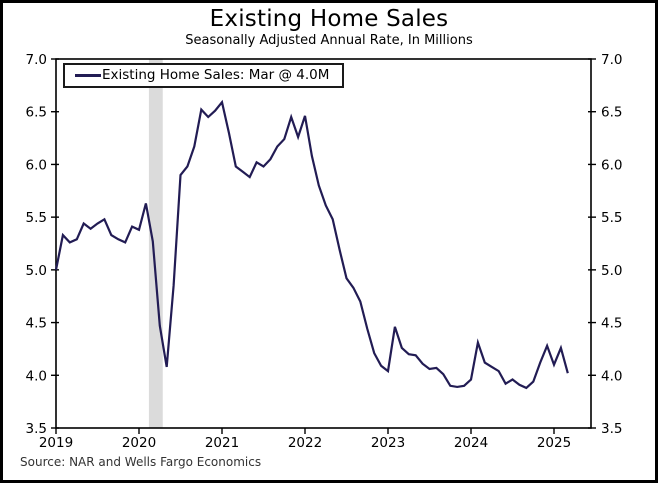 Image resolution: width=658 pixels, height=483 pixels. Describe the element at coordinates (36, 60) in the screenshot. I see `y-axis-label-left: 7.0` at that location.